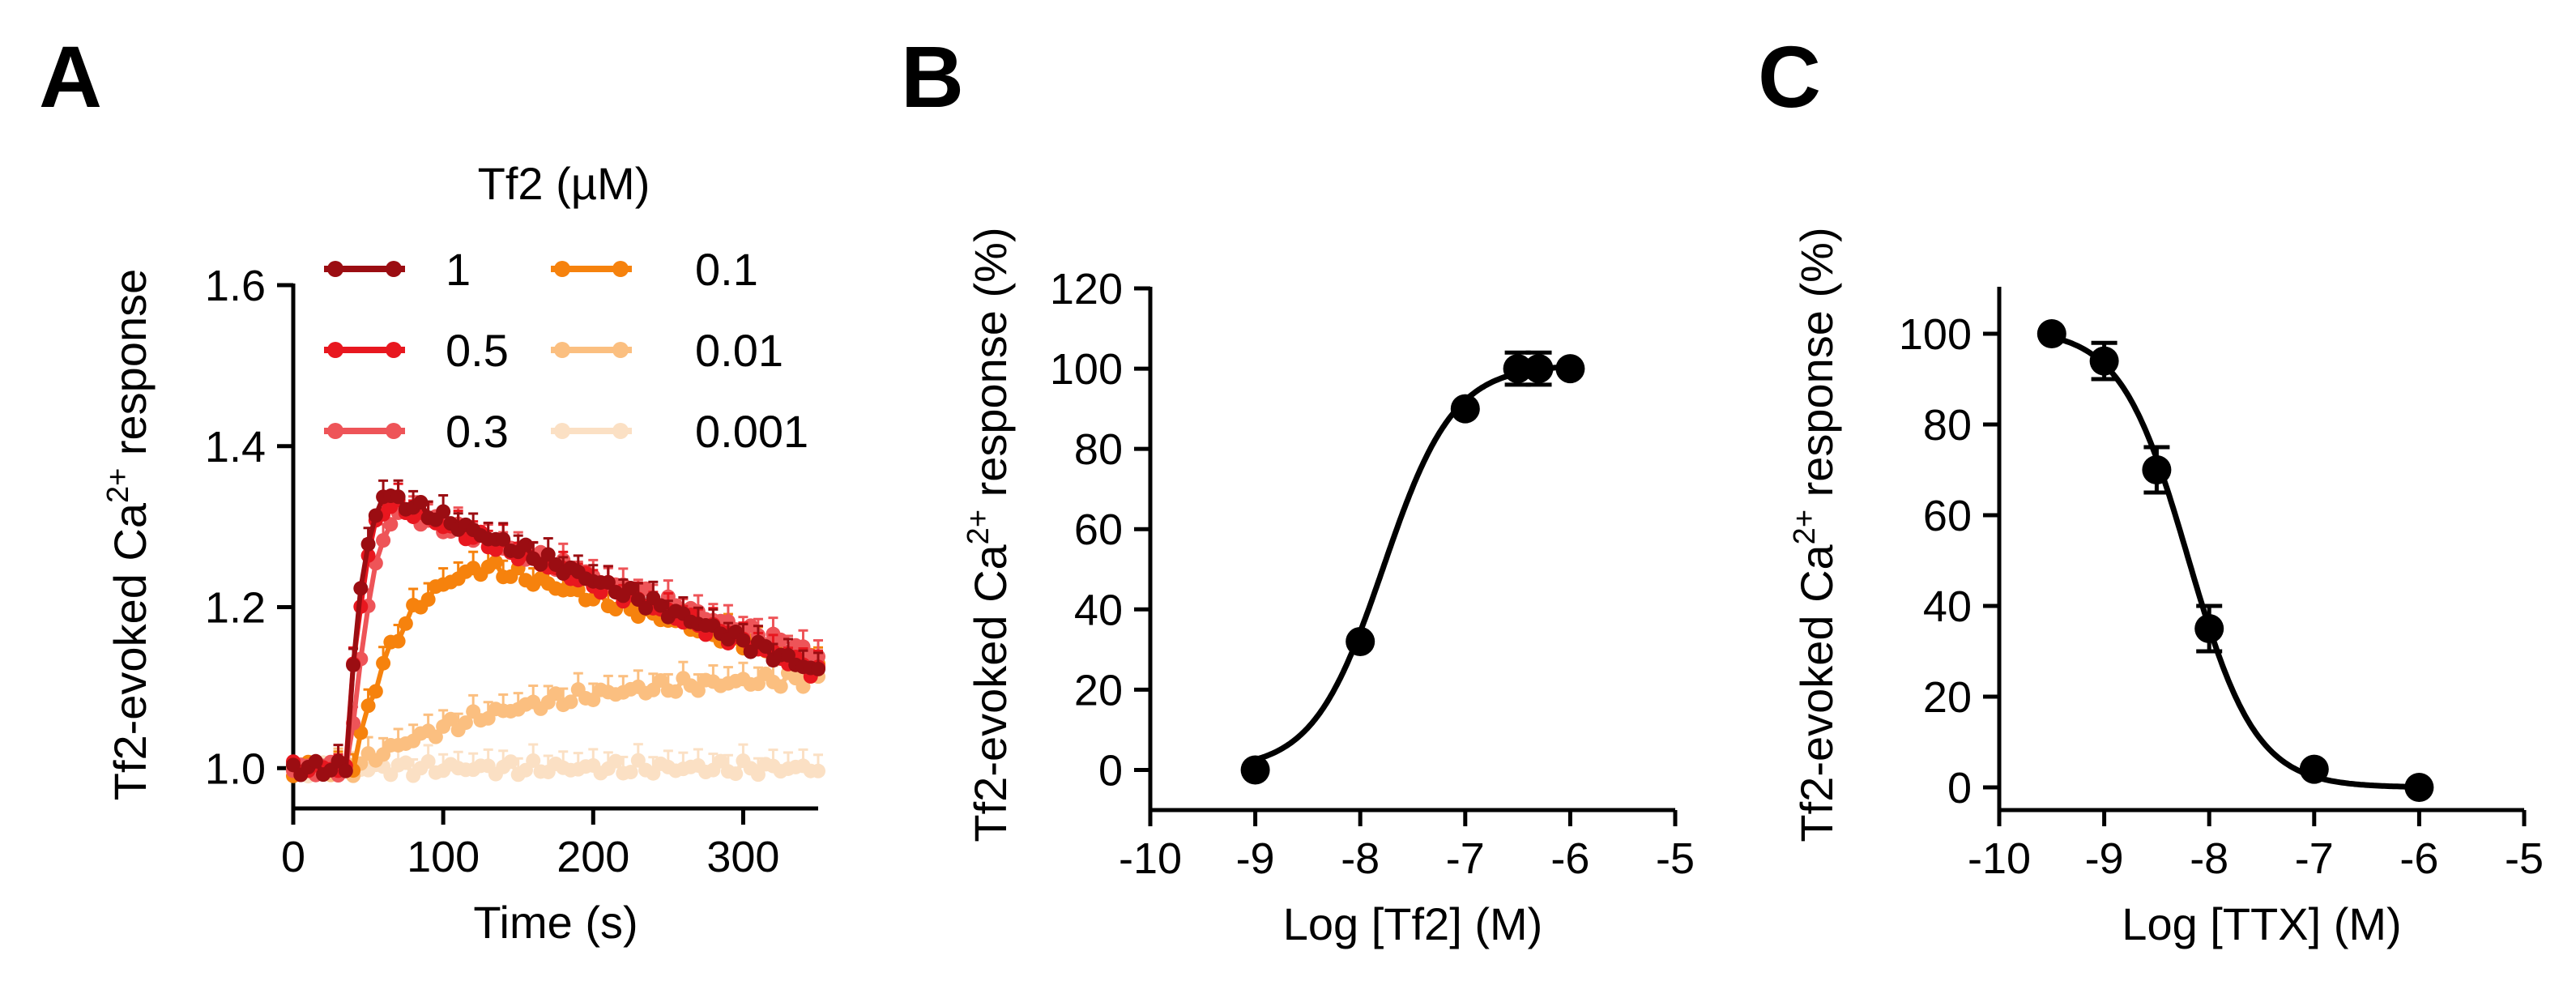 The height and width of the screenshot is (998, 2576). Describe the element at coordinates (1947, 697) in the screenshot. I see `c-y-tick-label: 20` at that location.